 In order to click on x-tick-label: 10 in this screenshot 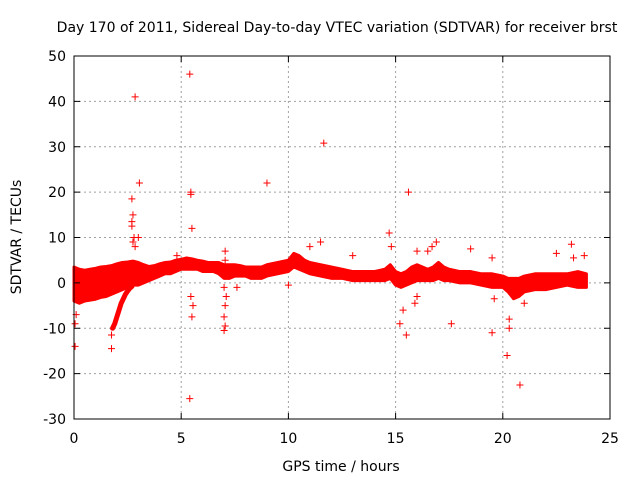, I will do `click(288, 439)`.